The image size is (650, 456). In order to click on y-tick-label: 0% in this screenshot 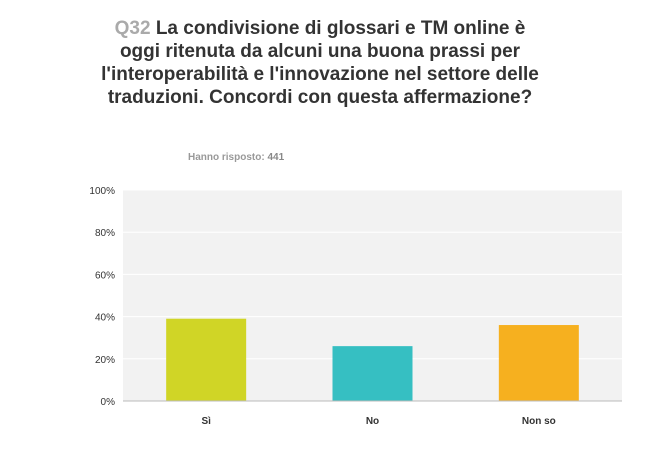, I will do `click(108, 402)`.